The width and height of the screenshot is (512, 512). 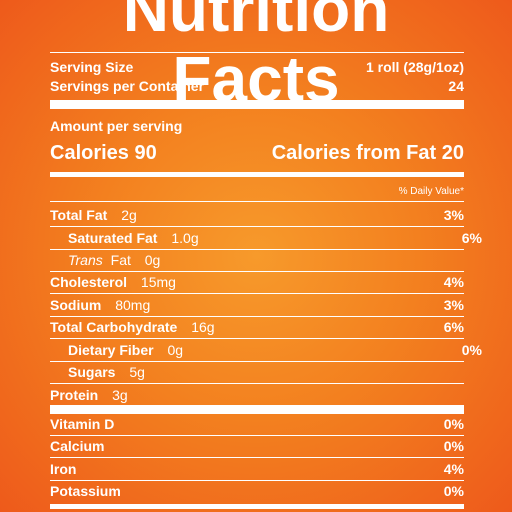 What do you see at coordinates (85, 260) in the screenshot?
I see `nutrient-name-italic: Trans` at bounding box center [85, 260].